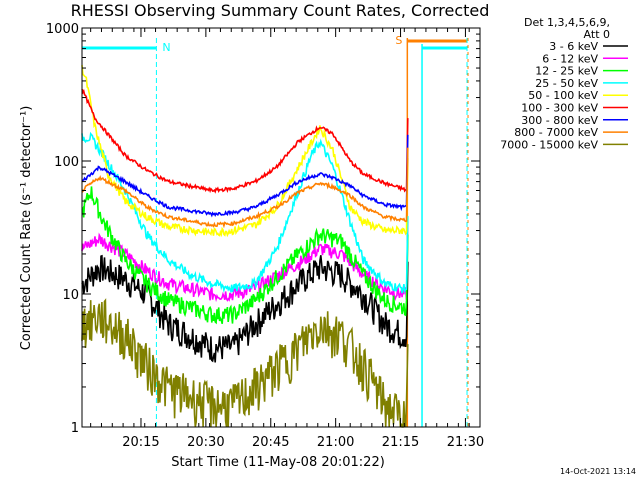 The image size is (640, 480). I want to click on legend-label-8: 800 - 7000 keV, so click(556, 132).